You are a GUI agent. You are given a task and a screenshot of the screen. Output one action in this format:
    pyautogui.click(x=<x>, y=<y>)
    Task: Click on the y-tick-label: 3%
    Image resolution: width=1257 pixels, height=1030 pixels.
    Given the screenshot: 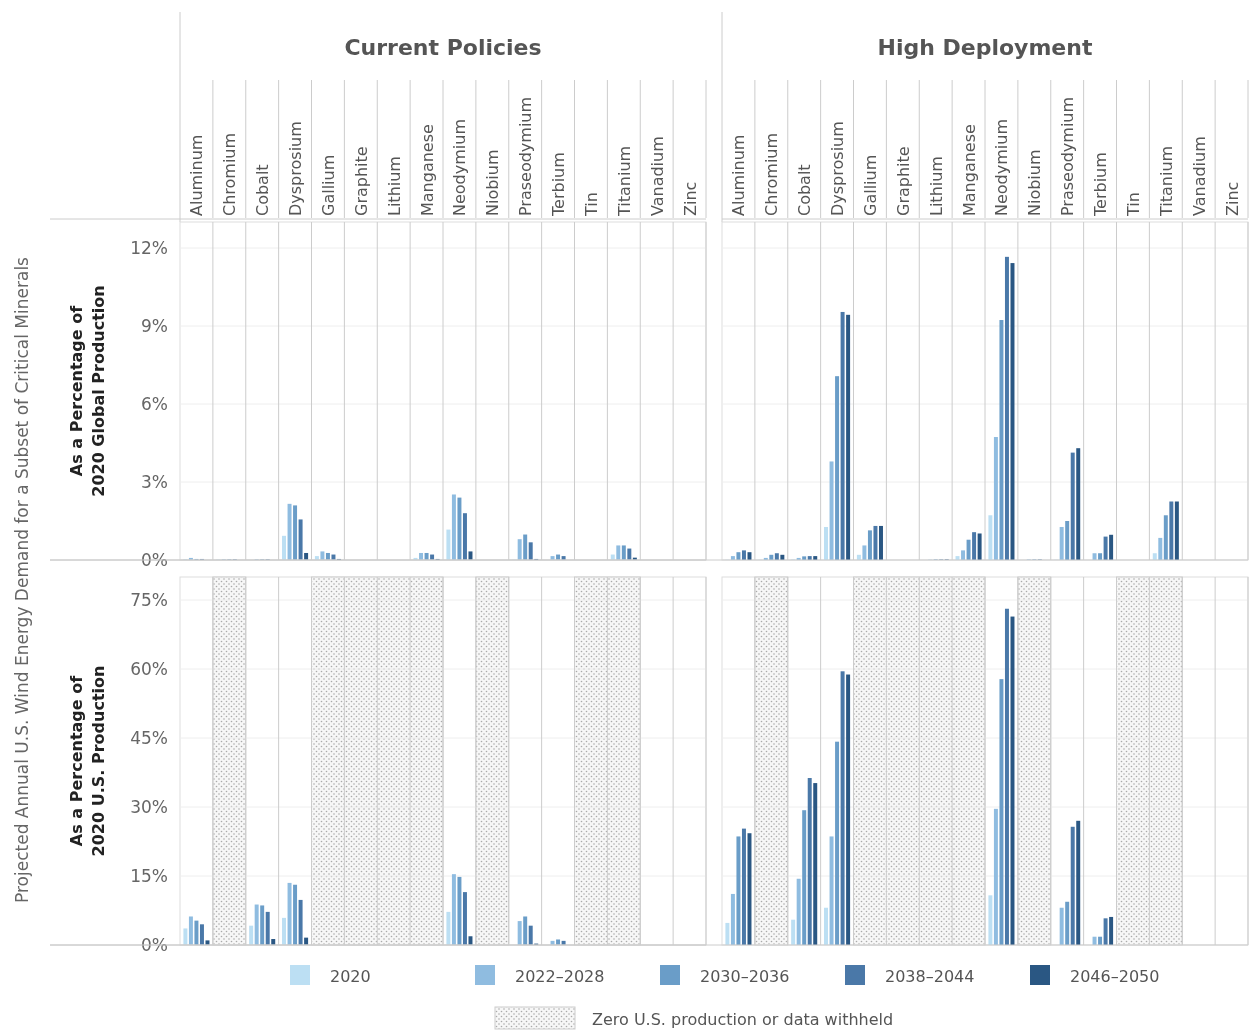 What is the action you would take?
    pyautogui.click(x=154, y=481)
    